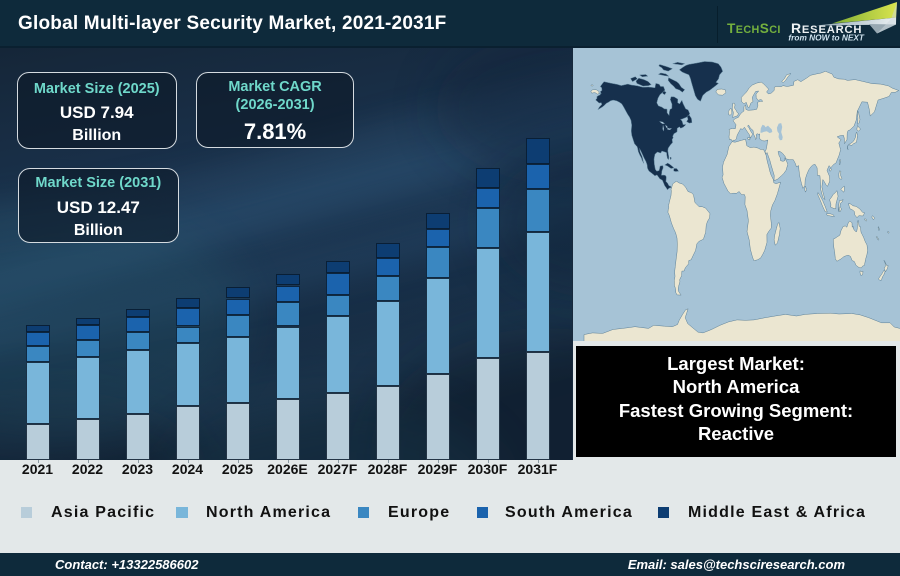  What do you see at coordinates (754, 28) in the screenshot?
I see `svg-text: TECHSCI` at bounding box center [754, 28].